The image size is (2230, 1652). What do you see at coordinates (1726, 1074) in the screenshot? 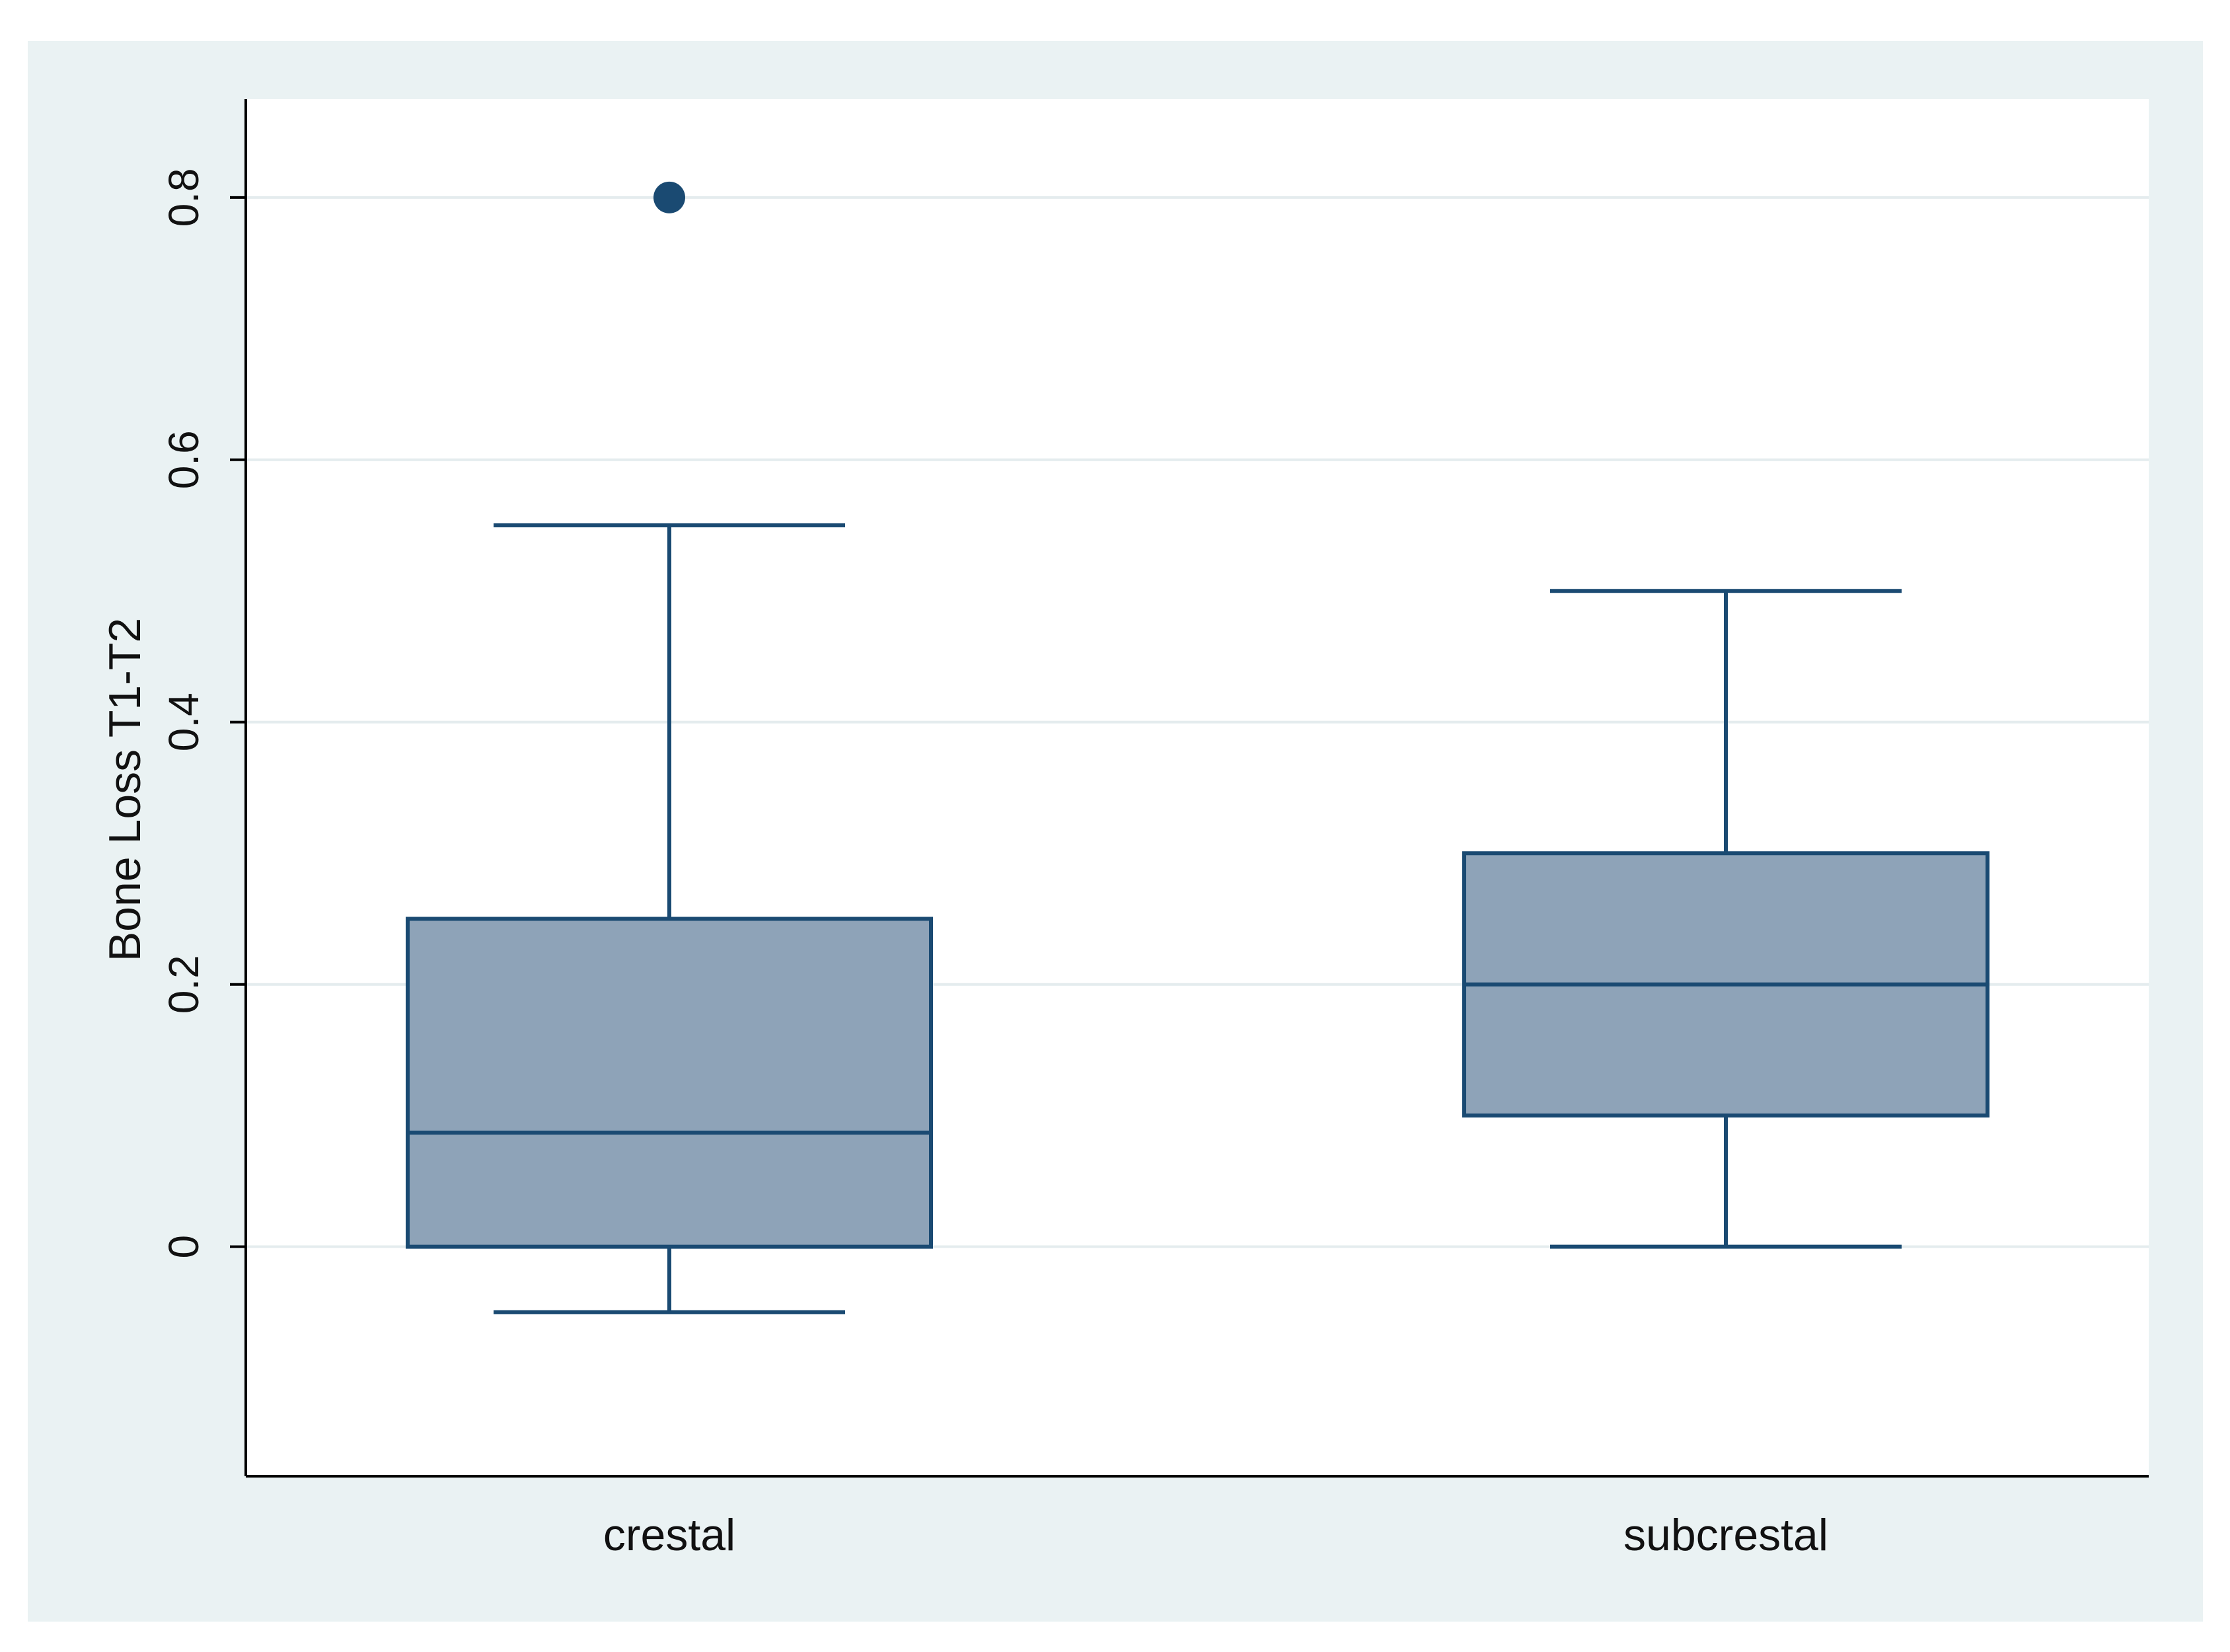
I see `box-subcrestal: subcrestal` at bounding box center [1726, 1074].